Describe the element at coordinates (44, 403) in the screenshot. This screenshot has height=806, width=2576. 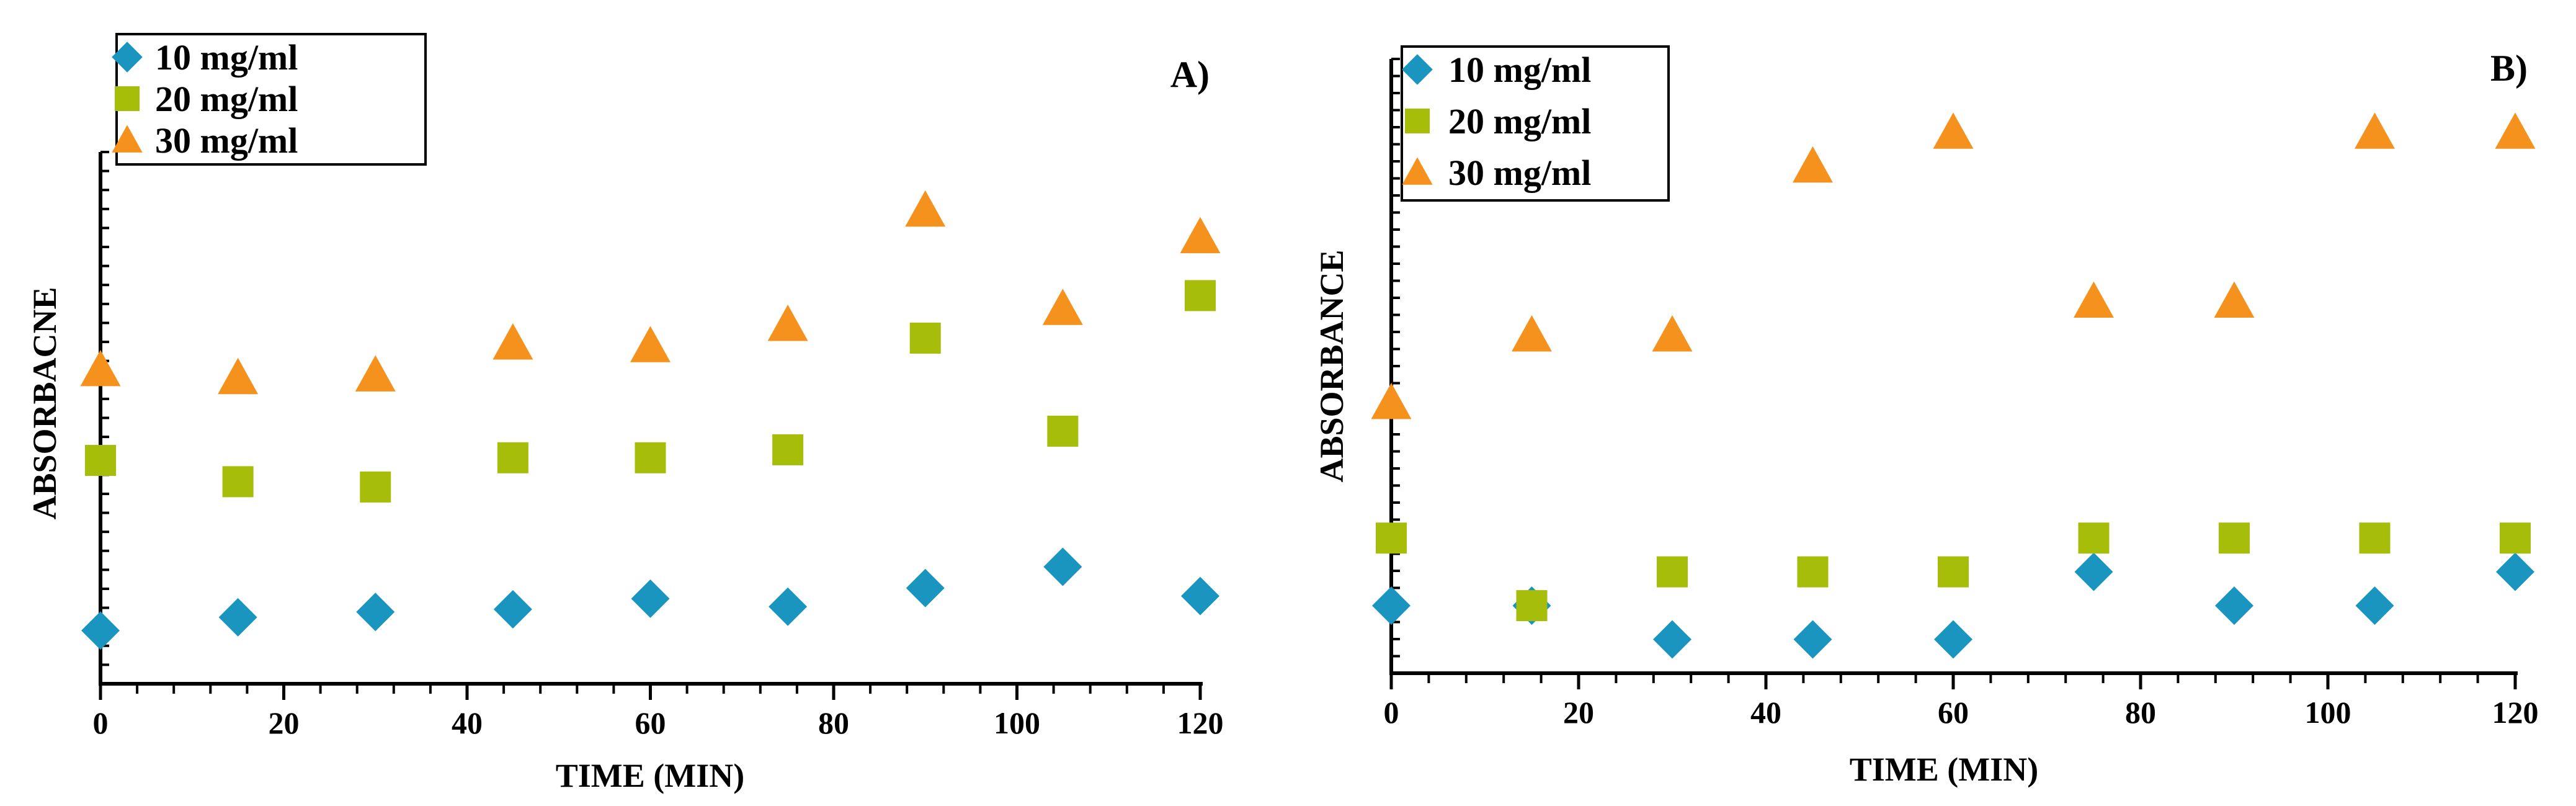
I see `panel-a-y-axis-title: ABSORBACNE` at that location.